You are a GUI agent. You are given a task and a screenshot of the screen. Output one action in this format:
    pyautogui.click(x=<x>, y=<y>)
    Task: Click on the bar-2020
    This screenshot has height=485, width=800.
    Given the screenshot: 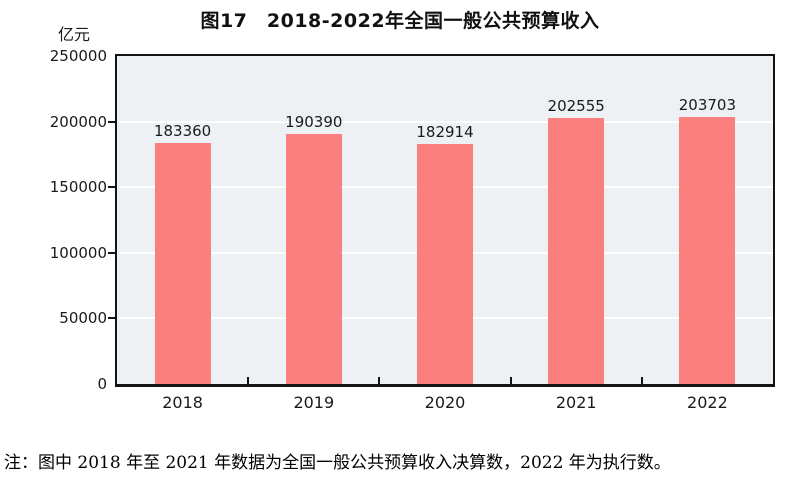 What is the action you would take?
    pyautogui.click(x=445, y=264)
    